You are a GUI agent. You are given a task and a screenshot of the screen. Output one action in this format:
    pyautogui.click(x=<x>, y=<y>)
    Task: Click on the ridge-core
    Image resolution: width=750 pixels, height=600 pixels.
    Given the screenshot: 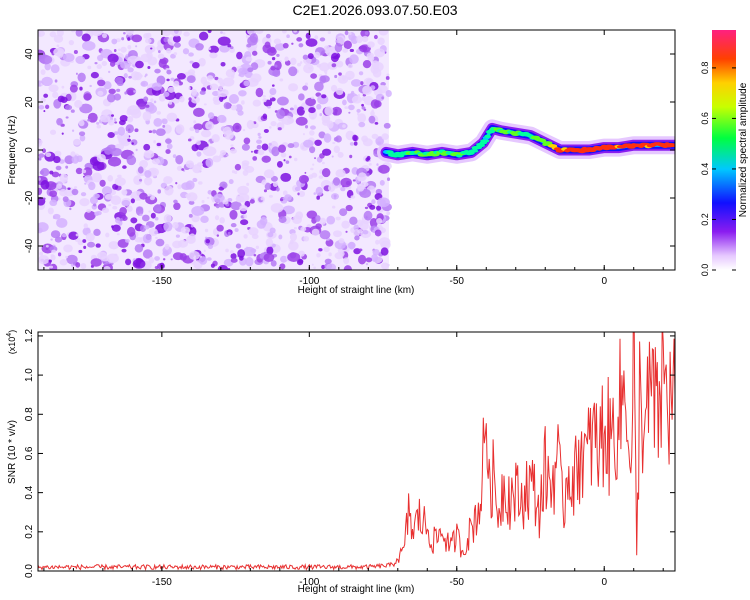 What is the action you would take?
    pyautogui.click(x=473, y=151)
    